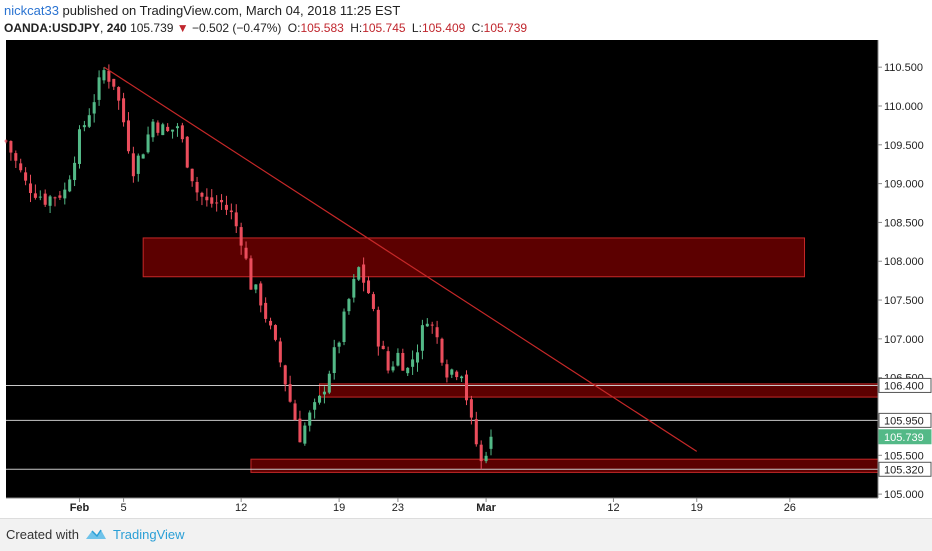 The height and width of the screenshot is (551, 932). What do you see at coordinates (237, 28) in the screenshot?
I see `change-value: −0.502 (−0.47%)` at bounding box center [237, 28].